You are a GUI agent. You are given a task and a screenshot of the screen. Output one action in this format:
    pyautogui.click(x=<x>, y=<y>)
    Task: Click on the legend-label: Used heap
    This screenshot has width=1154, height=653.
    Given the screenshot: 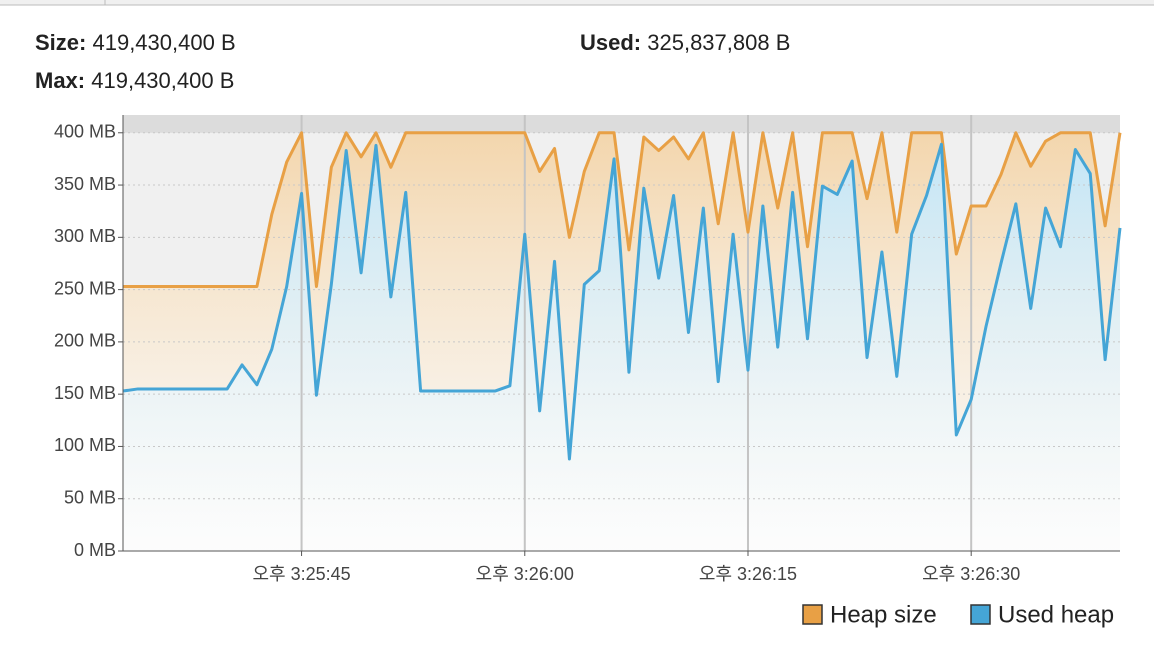 What is the action you would take?
    pyautogui.click(x=1056, y=614)
    